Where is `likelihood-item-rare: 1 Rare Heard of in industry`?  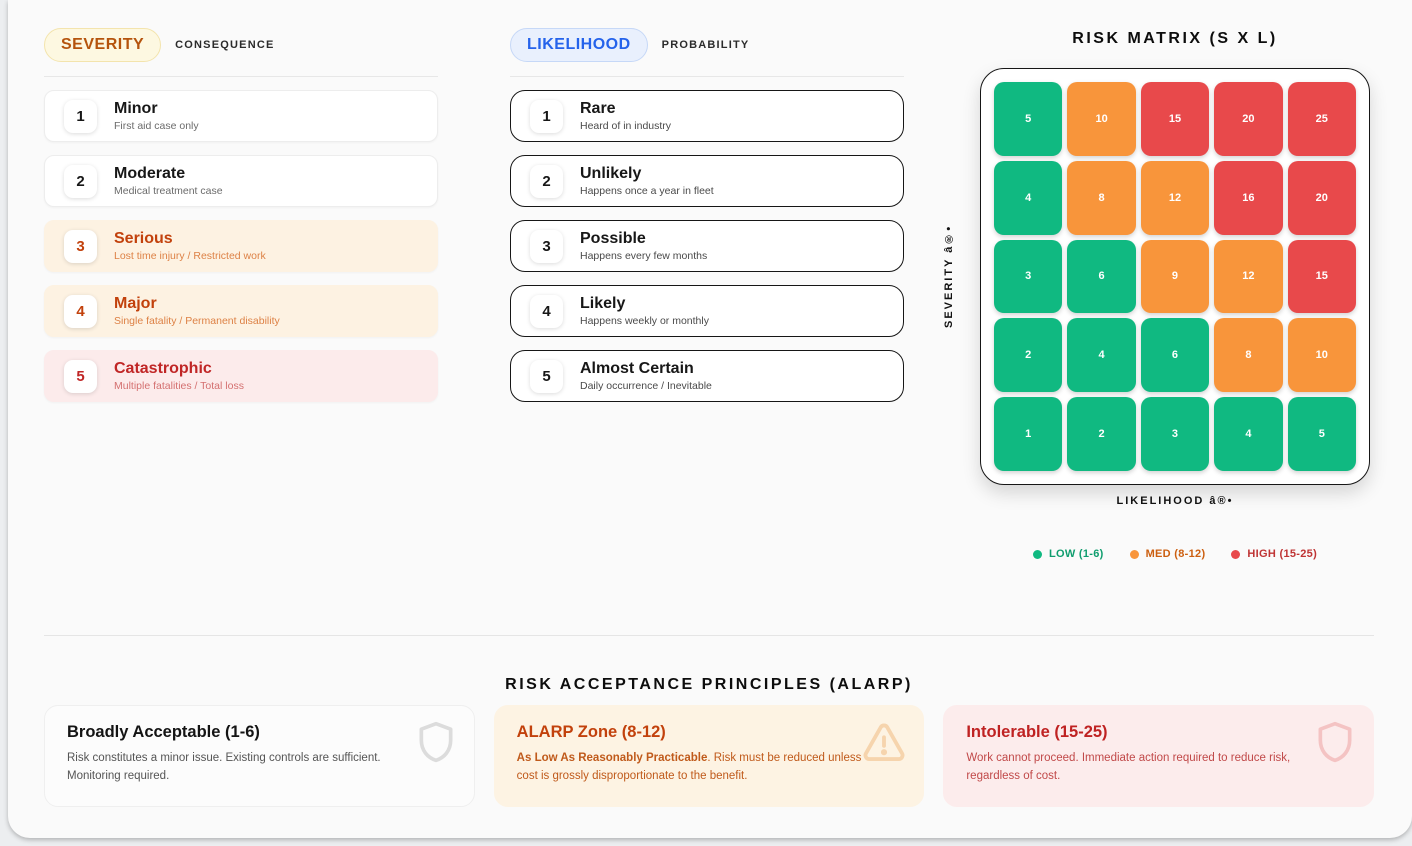
likelihood-item-rare: 1 Rare Heard of in industry is located at coordinates (707, 116).